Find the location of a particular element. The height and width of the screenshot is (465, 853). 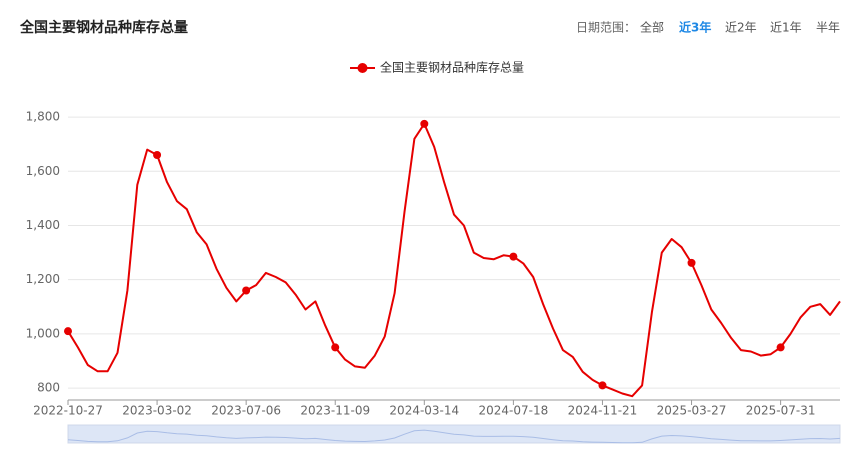

x-tick-label: 2024-11-21 is located at coordinates (603, 411).